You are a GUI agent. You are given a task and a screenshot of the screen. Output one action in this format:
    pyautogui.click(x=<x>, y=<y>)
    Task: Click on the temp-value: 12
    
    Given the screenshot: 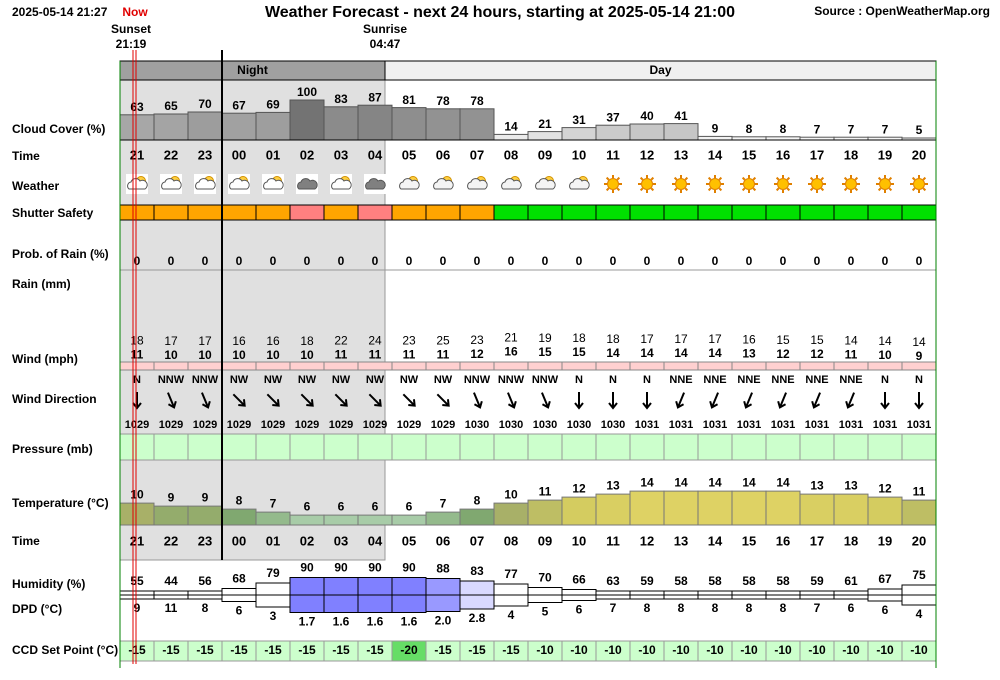 What is the action you would take?
    pyautogui.click(x=885, y=488)
    